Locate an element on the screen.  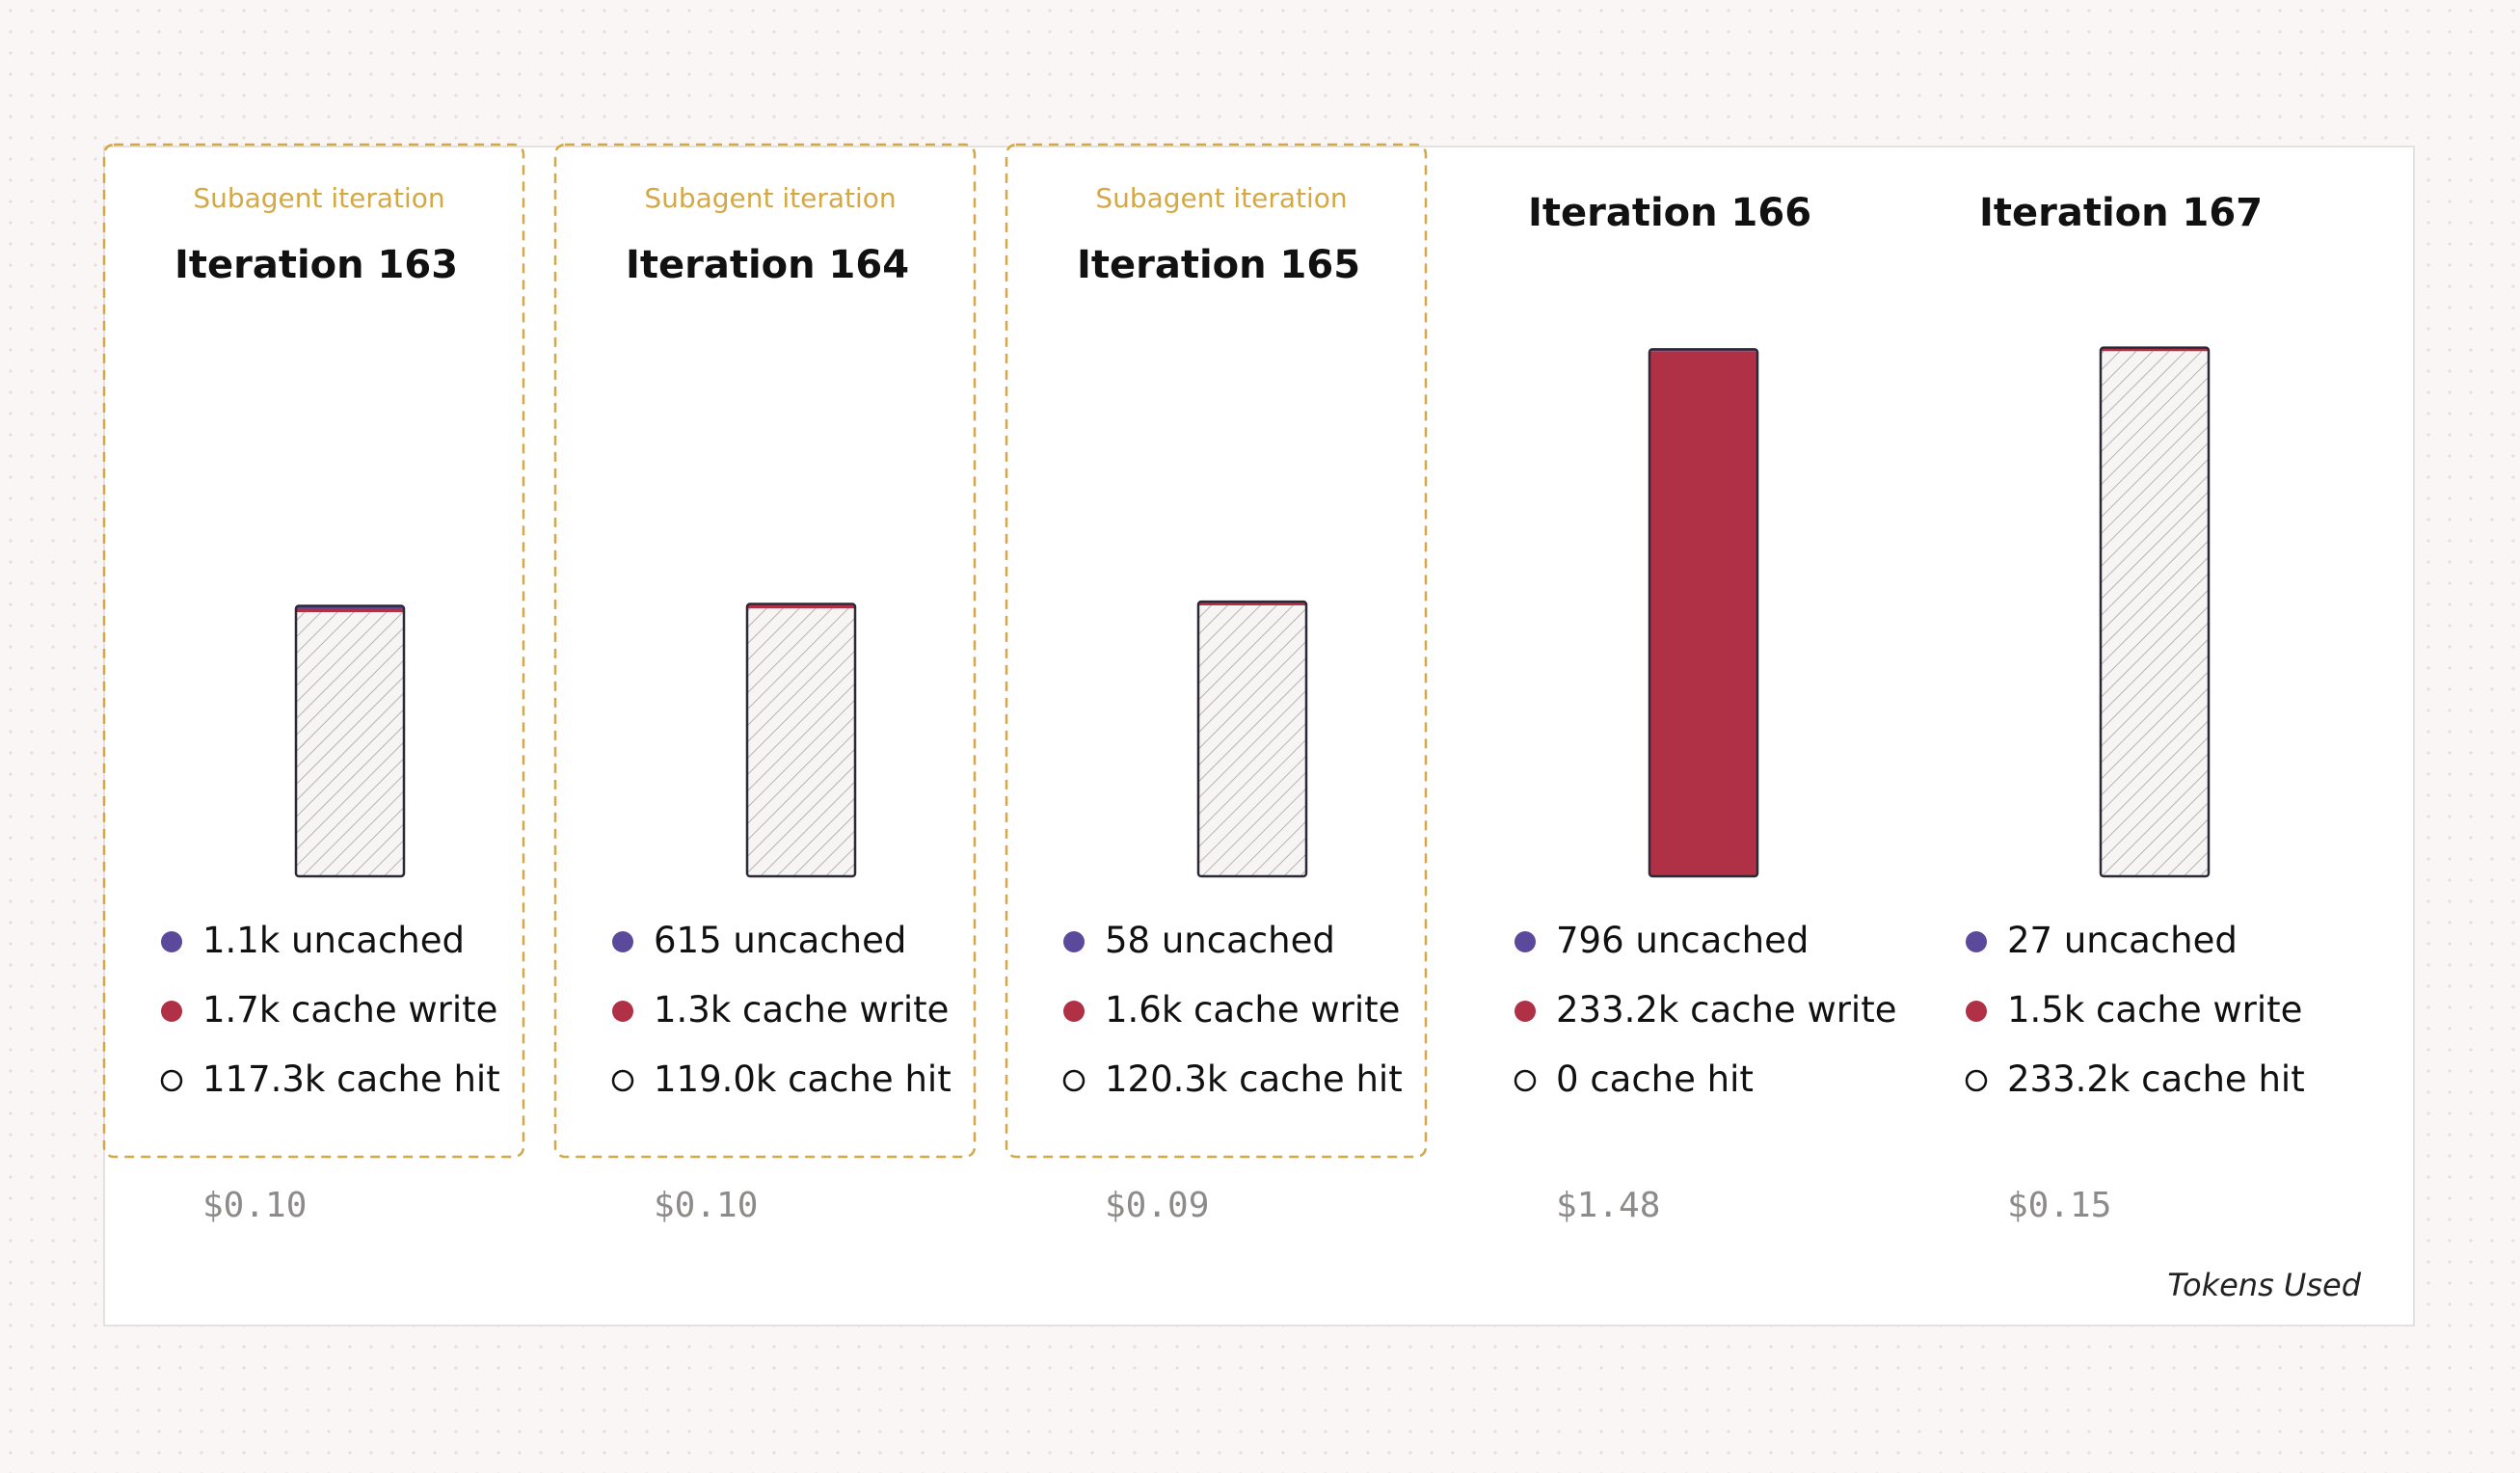
cost-label: $0.15 is located at coordinates (2059, 1205).